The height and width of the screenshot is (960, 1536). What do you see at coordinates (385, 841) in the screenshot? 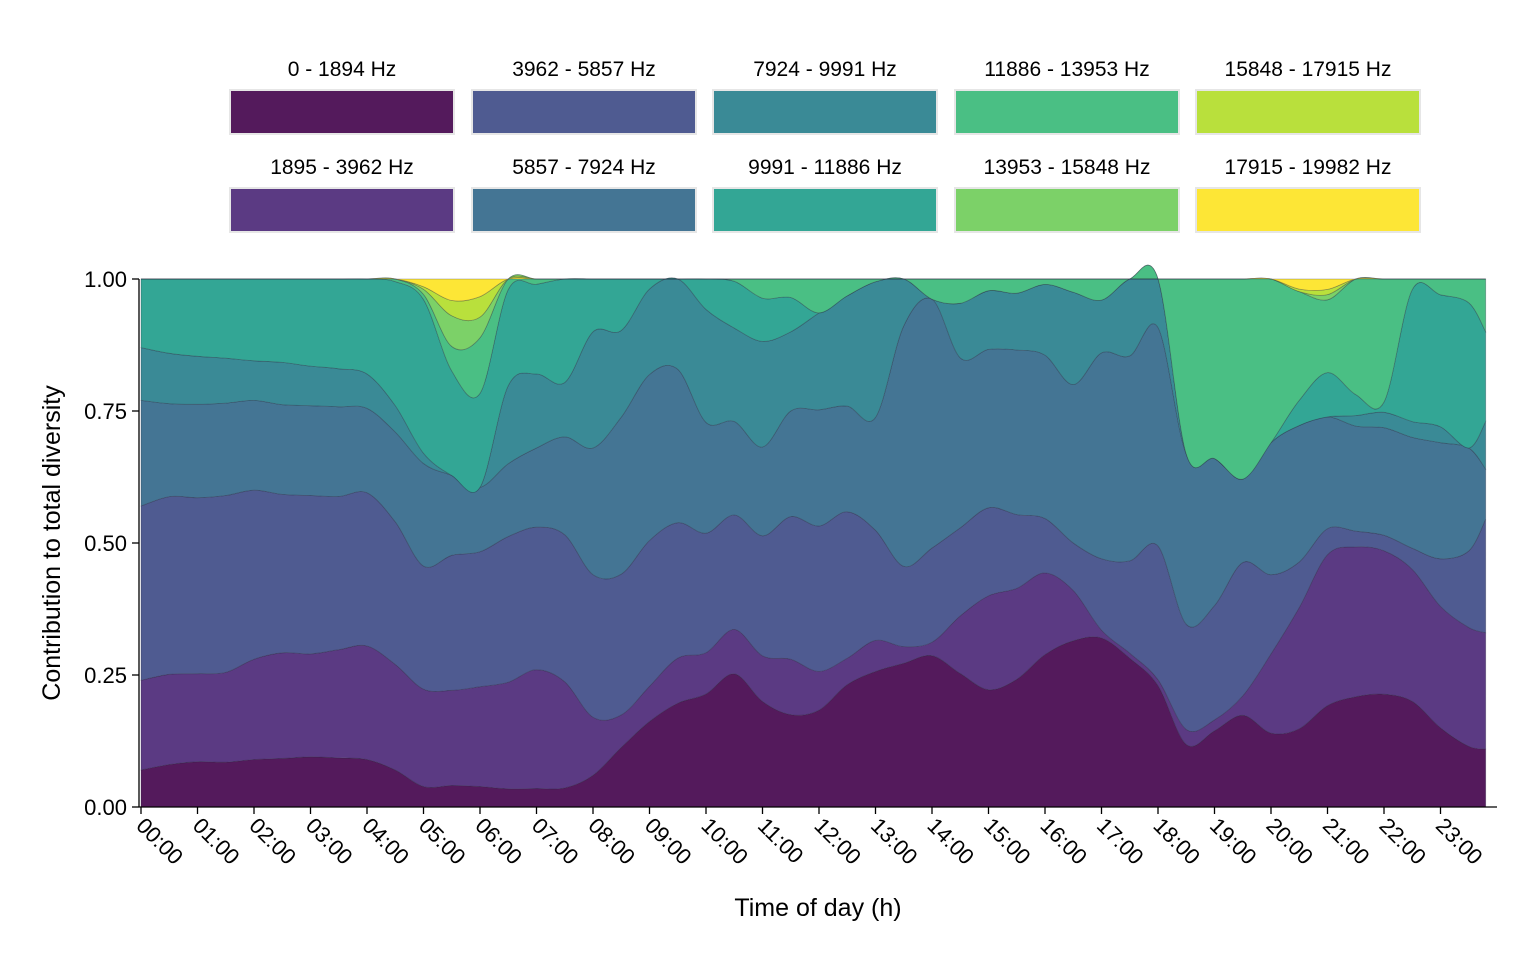
I see `x-tick-label: 04:00` at bounding box center [385, 841].